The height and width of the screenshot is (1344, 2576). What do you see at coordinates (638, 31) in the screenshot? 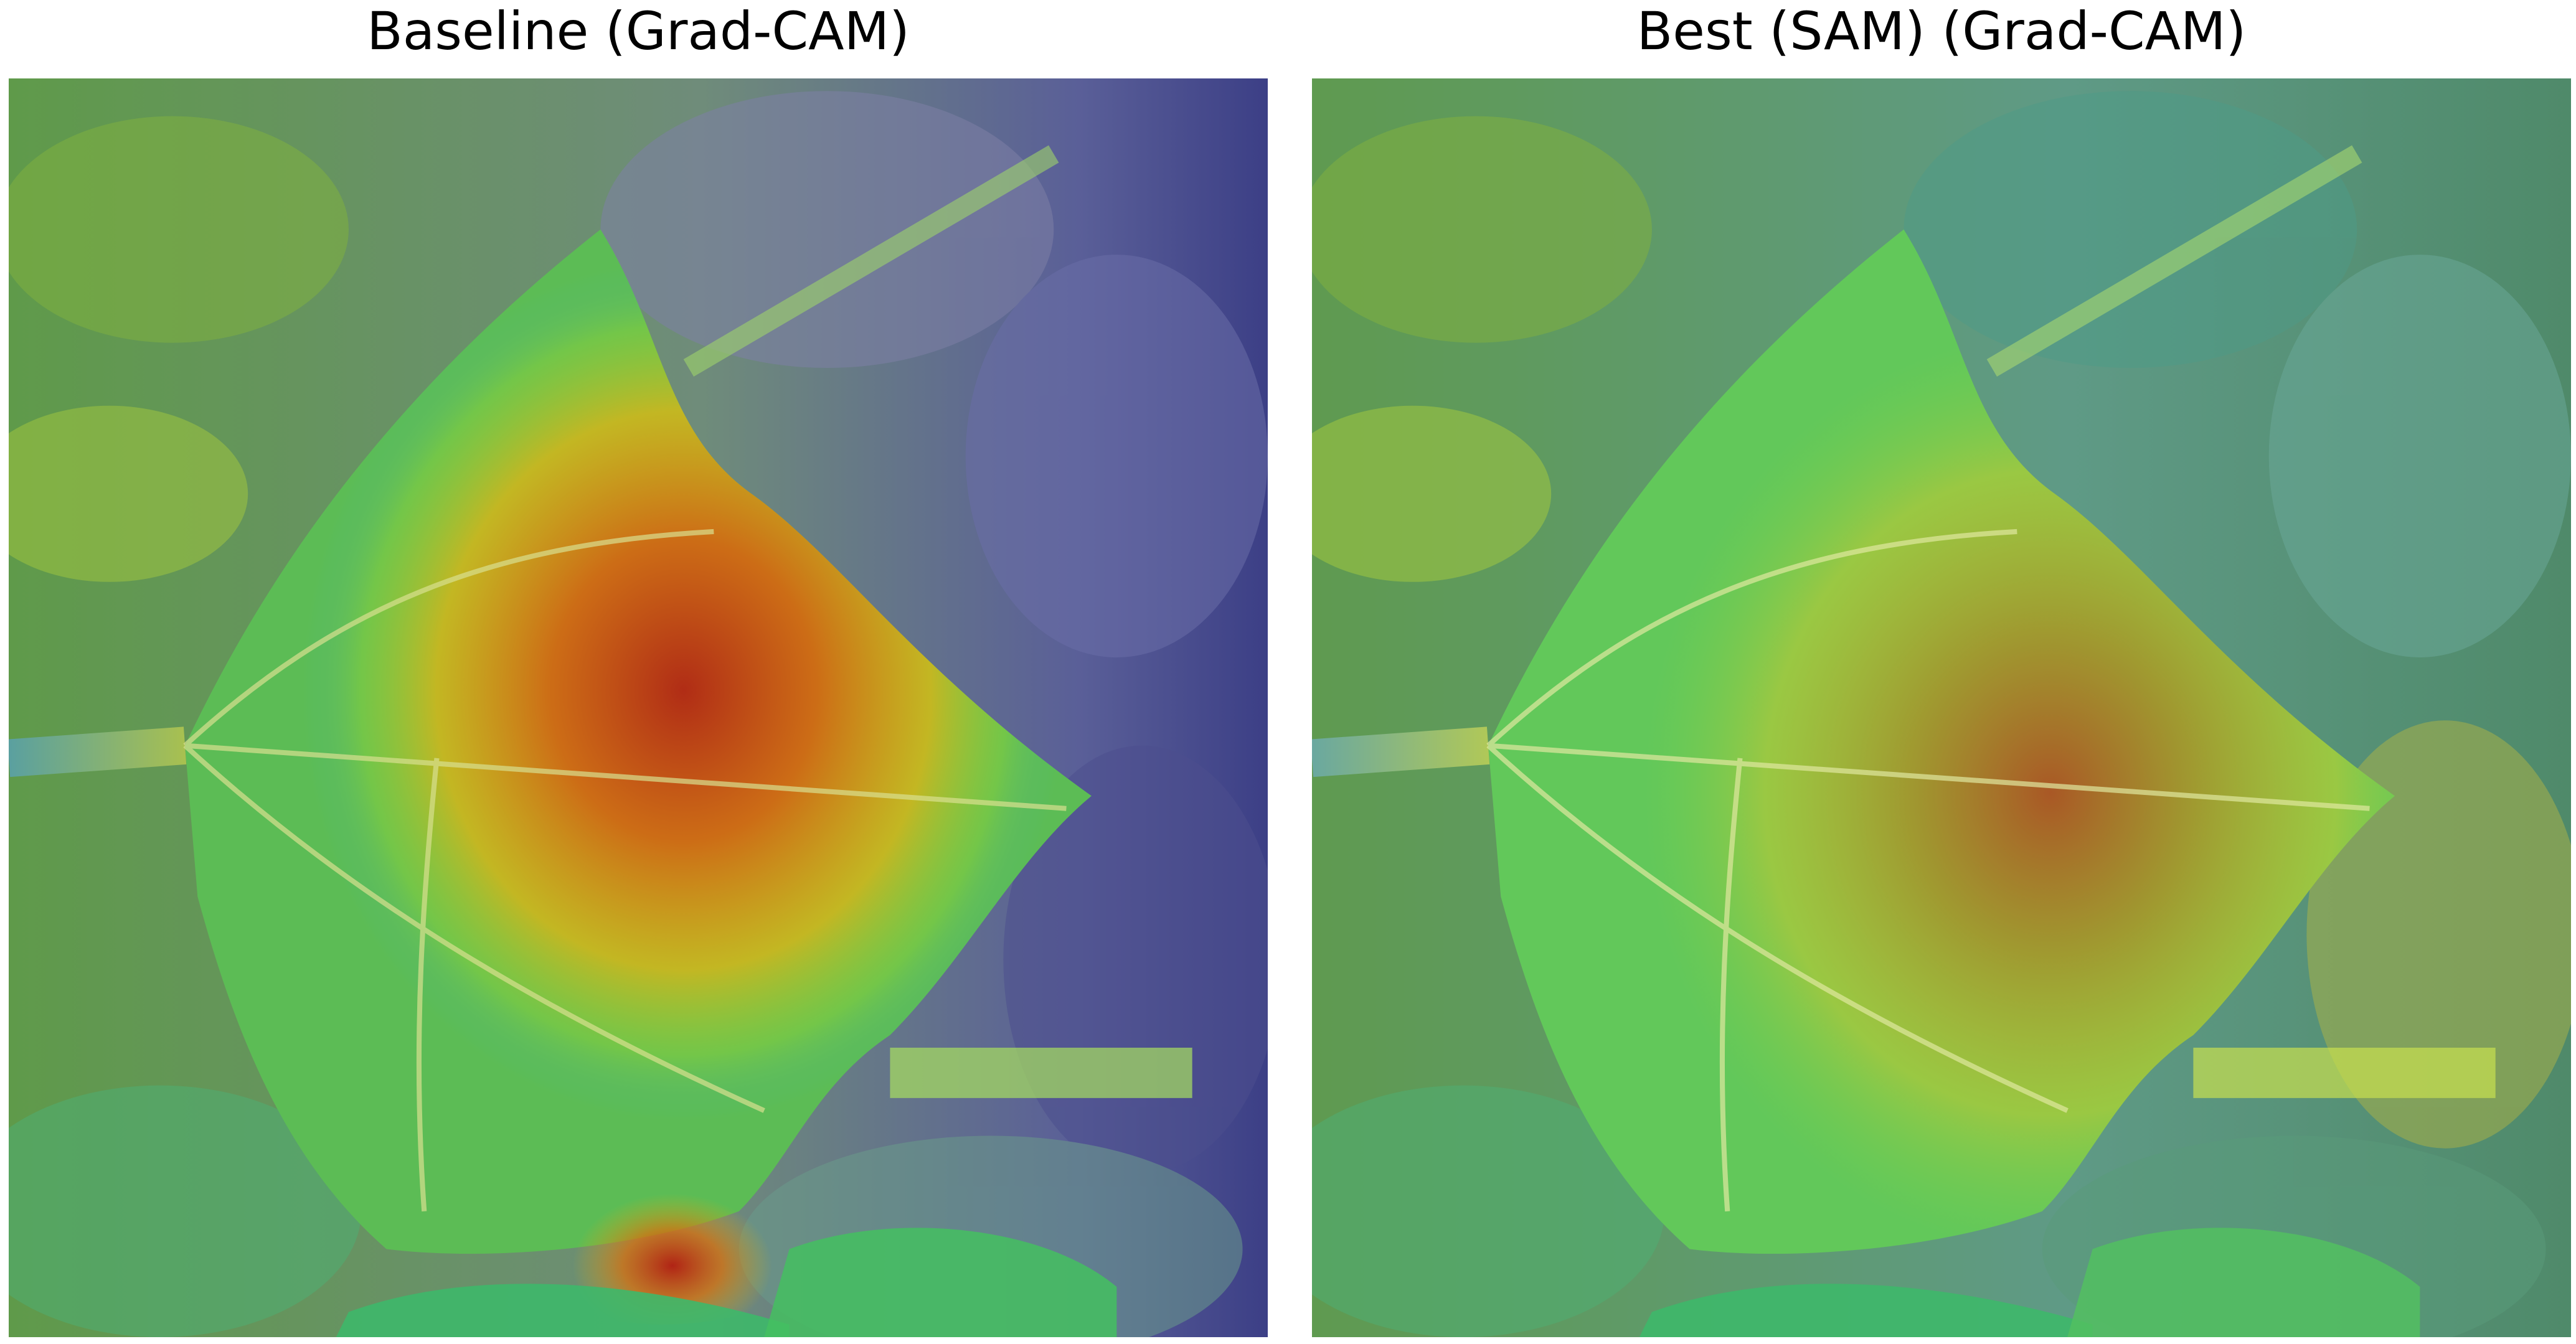
I see `panel-title-baseline: Baseline (Grad-CAM)` at bounding box center [638, 31].